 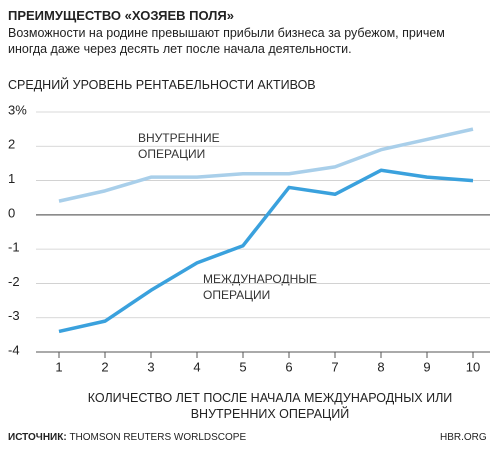 I want to click on x-tick-label: 4, so click(x=196, y=366).